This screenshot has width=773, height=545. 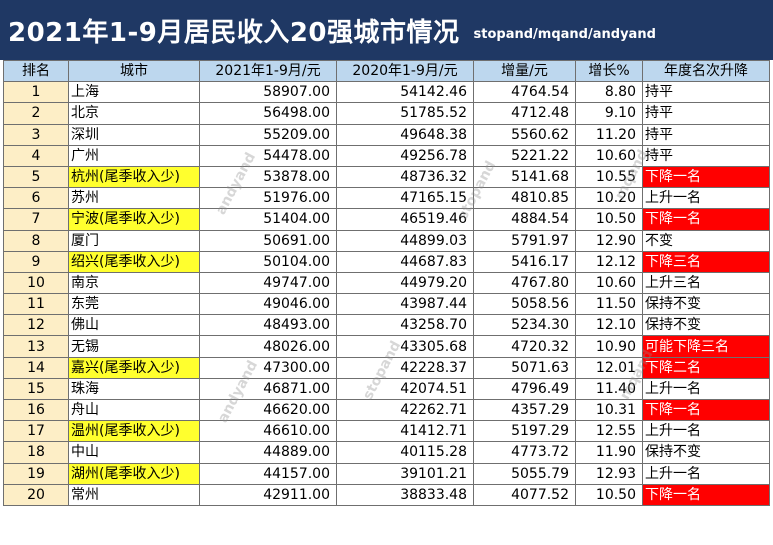 I want to click on income-2021-cell: 44157.00, so click(x=268, y=473).